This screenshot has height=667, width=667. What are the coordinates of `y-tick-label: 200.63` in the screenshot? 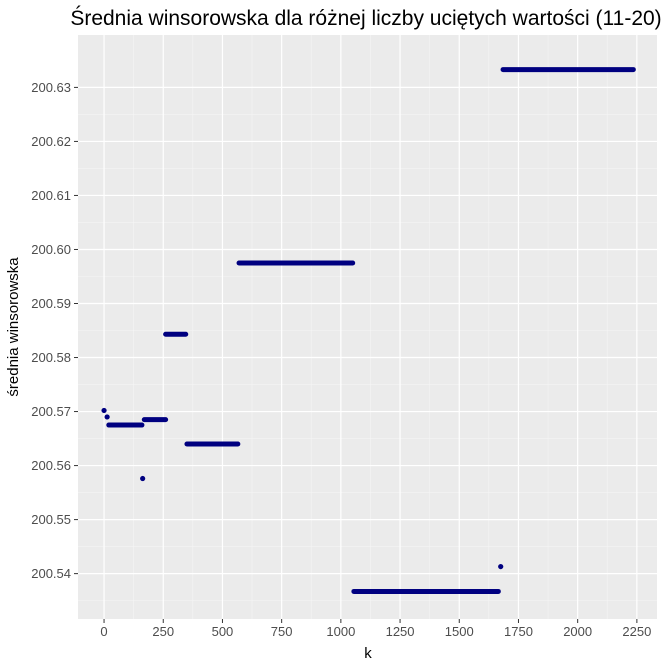 It's located at (51, 87).